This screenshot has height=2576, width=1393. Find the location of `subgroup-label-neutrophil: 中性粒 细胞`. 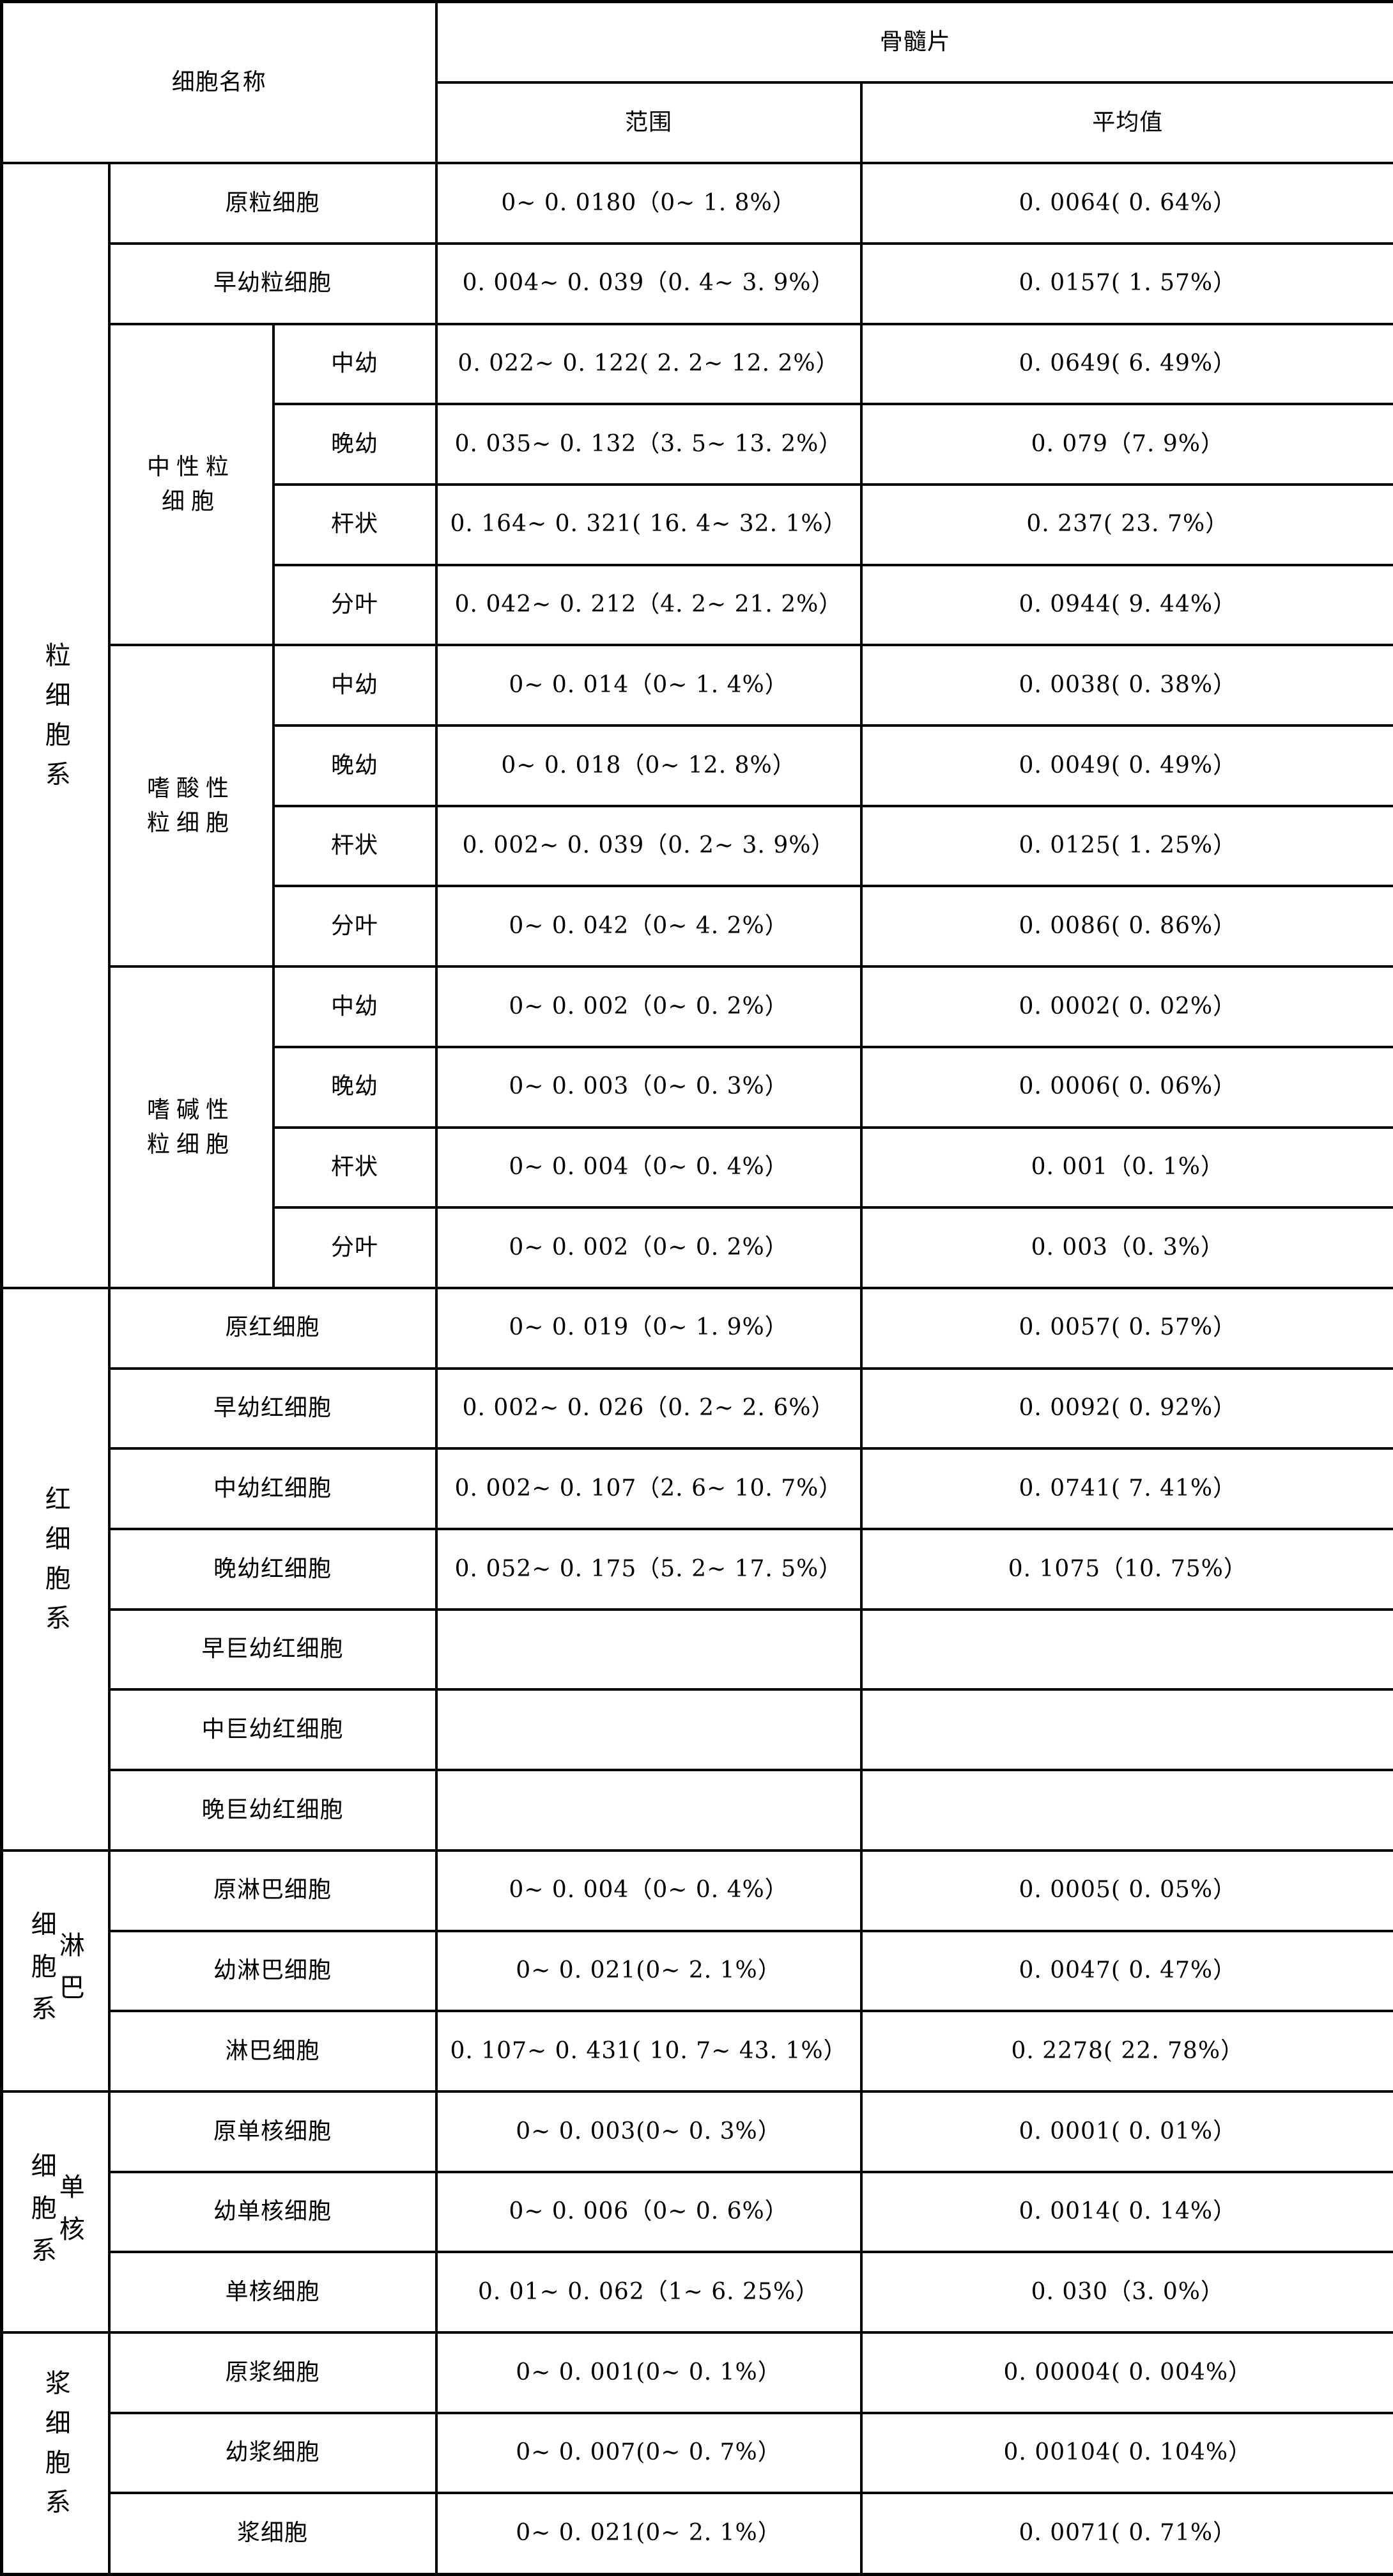

subgroup-label-neutrophil: 中性粒 细胞 is located at coordinates (191, 484).